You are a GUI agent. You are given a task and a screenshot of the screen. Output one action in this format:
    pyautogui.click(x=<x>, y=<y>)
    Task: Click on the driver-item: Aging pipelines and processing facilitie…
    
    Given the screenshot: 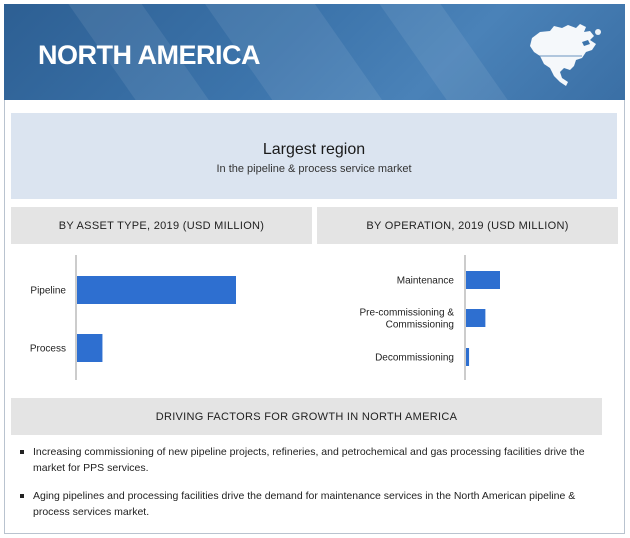 What is the action you would take?
    pyautogui.click(x=310, y=504)
    